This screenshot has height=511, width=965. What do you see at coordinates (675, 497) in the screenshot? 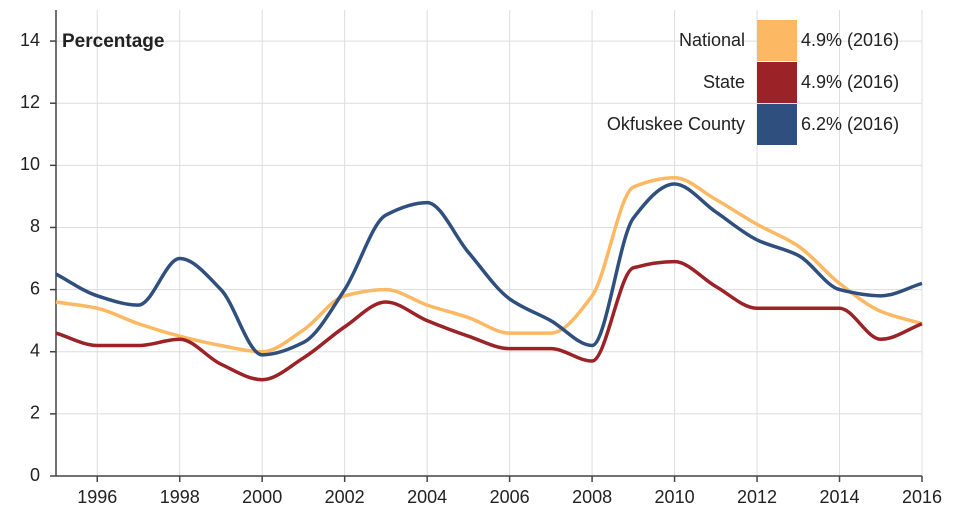
I see `x-tick-label: 2010` at bounding box center [675, 497].